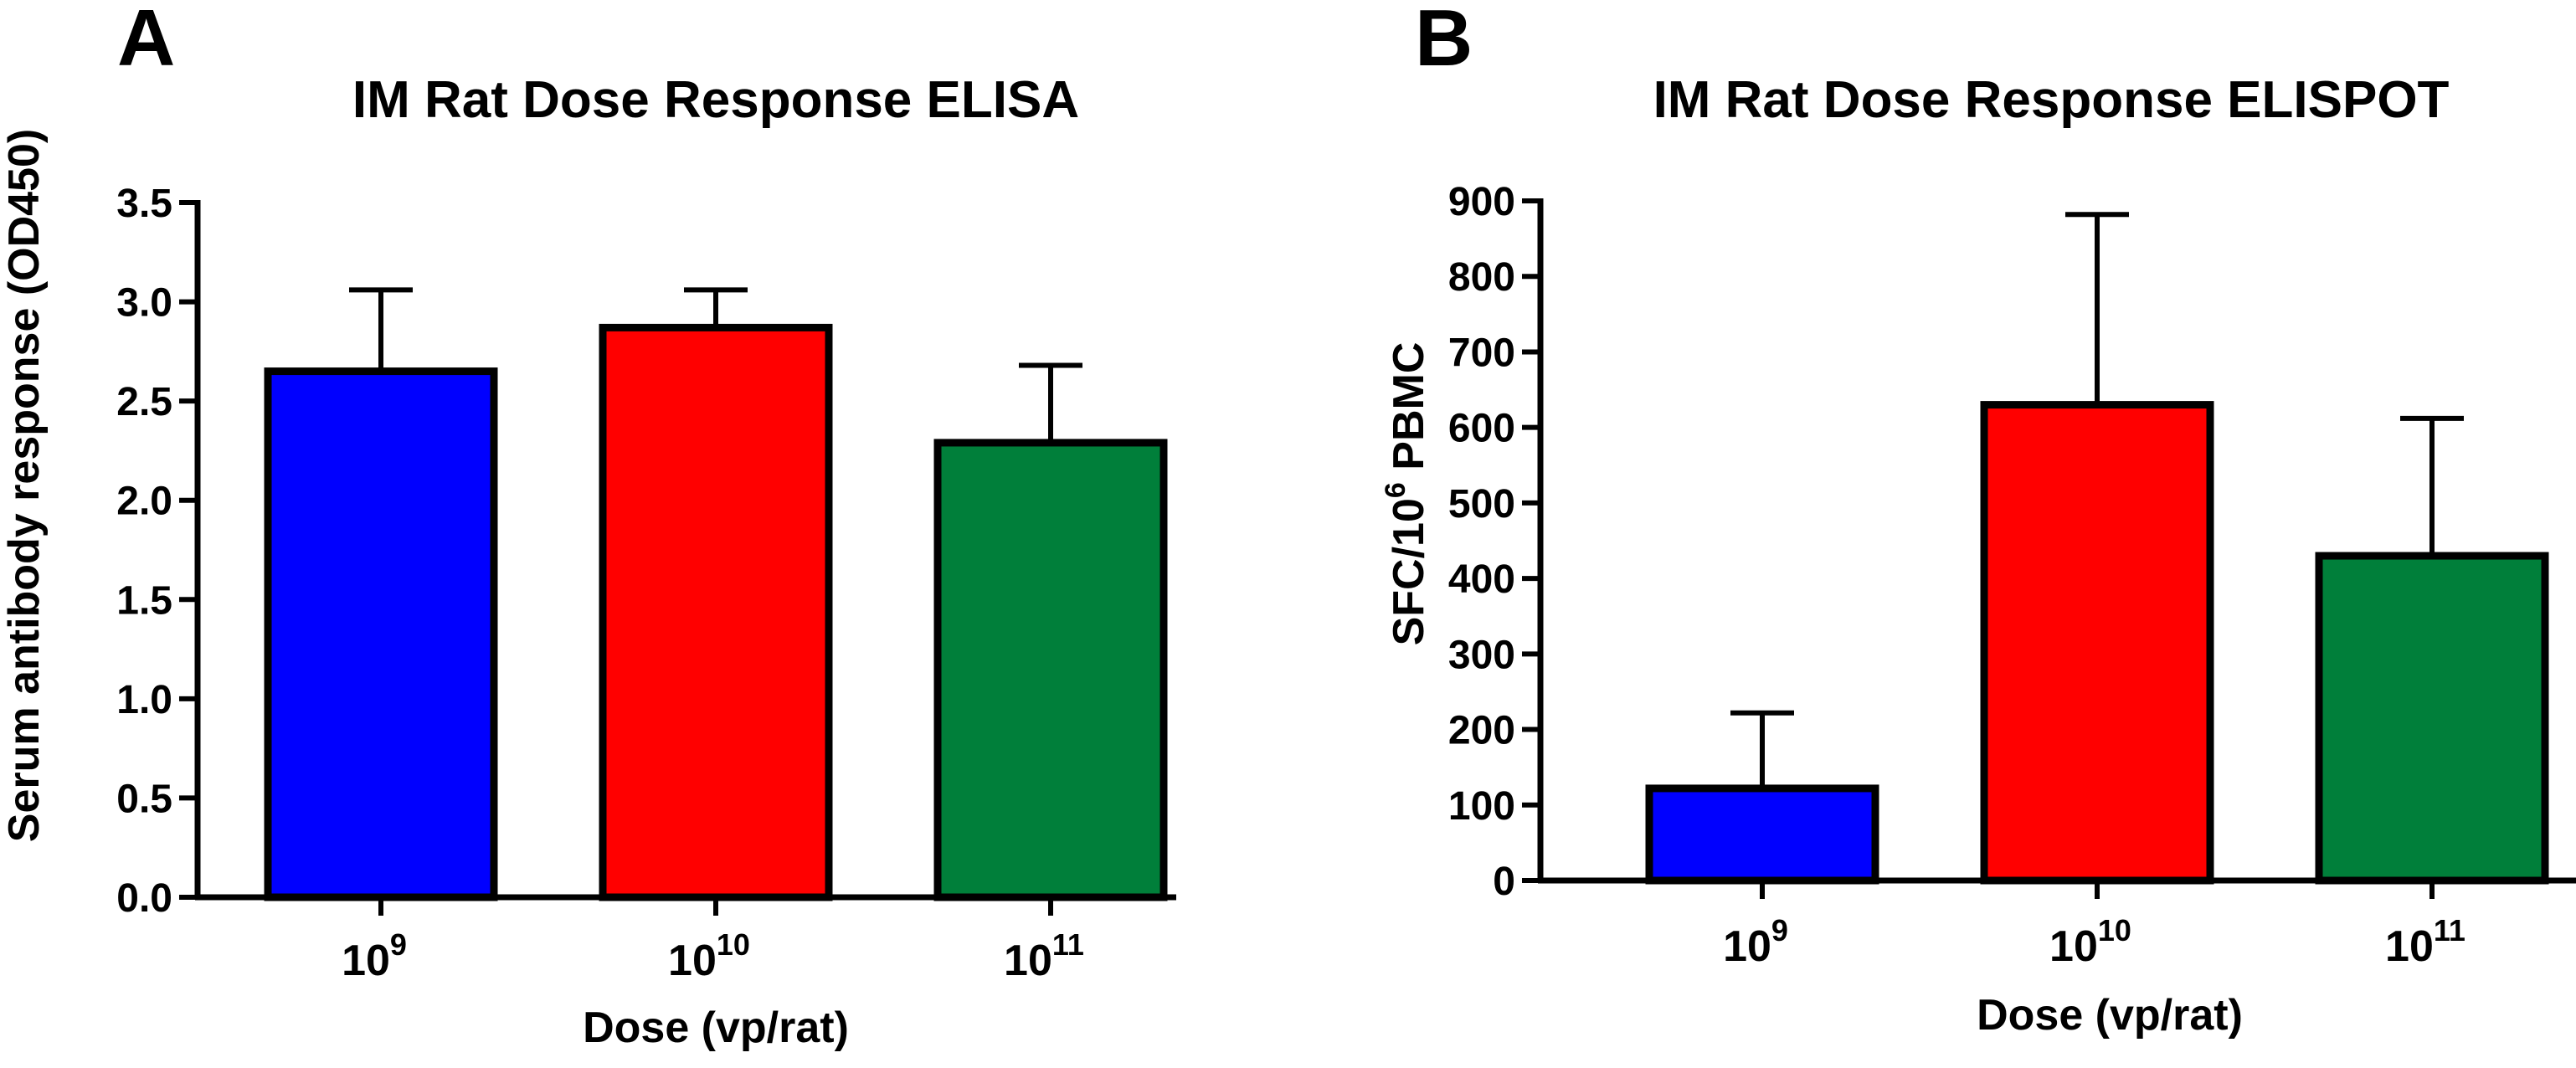 Image resolution: width=2576 pixels, height=1068 pixels. I want to click on x-tick-label-a: 1011, so click(1044, 956).